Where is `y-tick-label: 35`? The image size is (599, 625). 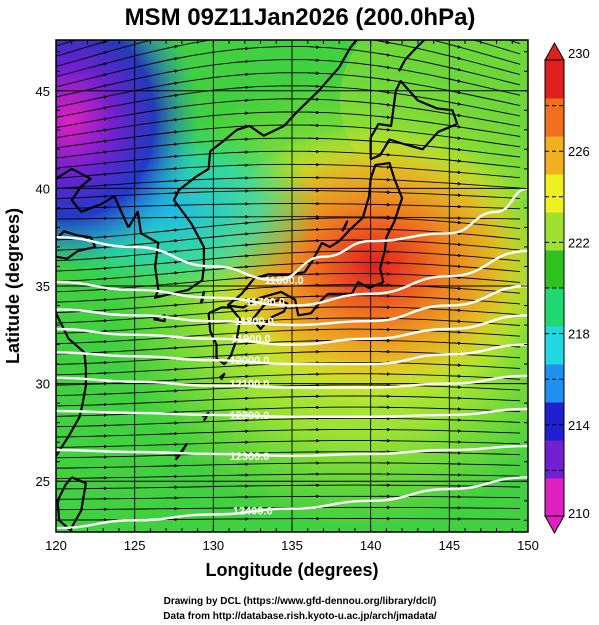
y-tick-label: 35 is located at coordinates (43, 286).